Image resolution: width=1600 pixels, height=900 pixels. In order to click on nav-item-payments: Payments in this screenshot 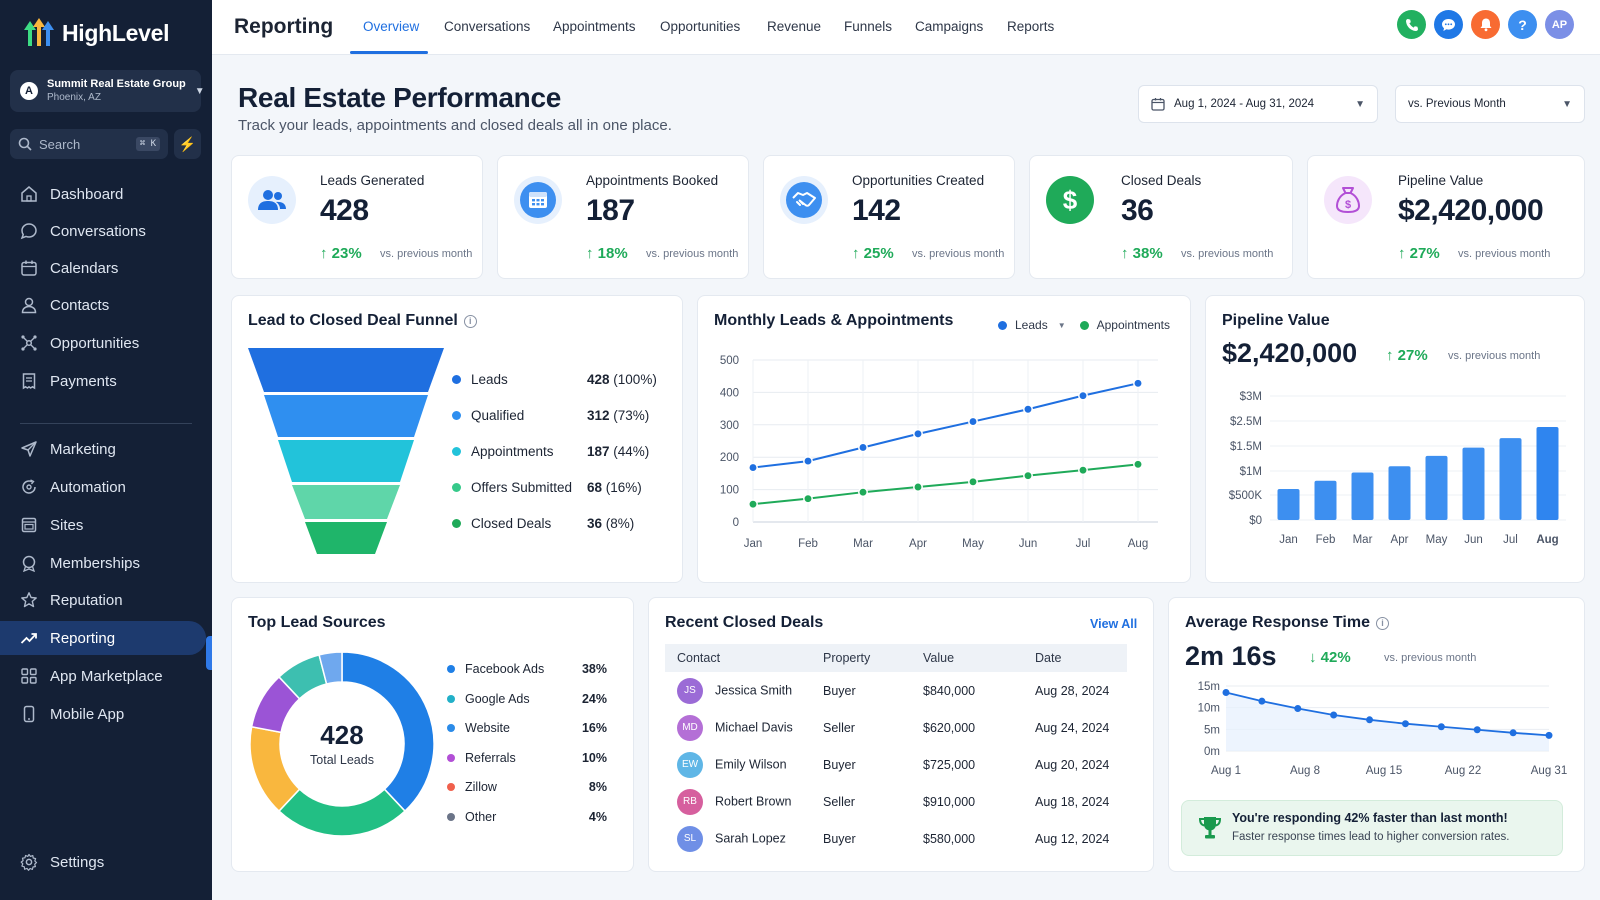, I will do `click(106, 381)`.